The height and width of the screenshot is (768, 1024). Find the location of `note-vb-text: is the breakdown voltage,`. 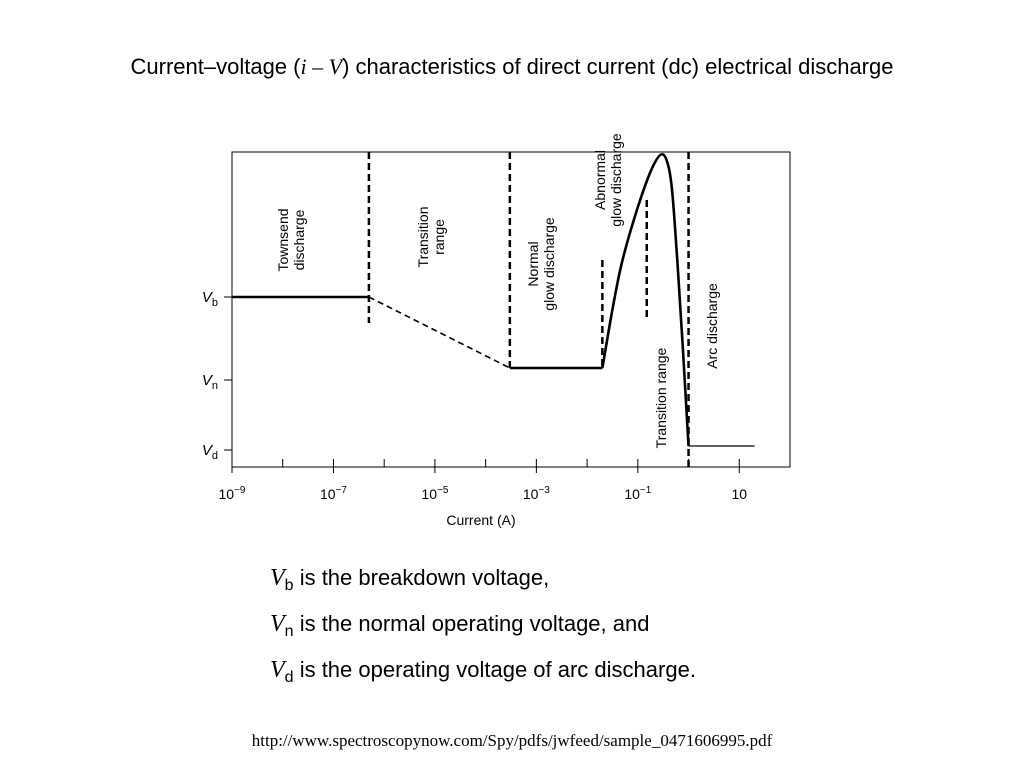

note-vb-text: is the breakdown voltage, is located at coordinates (421, 577).